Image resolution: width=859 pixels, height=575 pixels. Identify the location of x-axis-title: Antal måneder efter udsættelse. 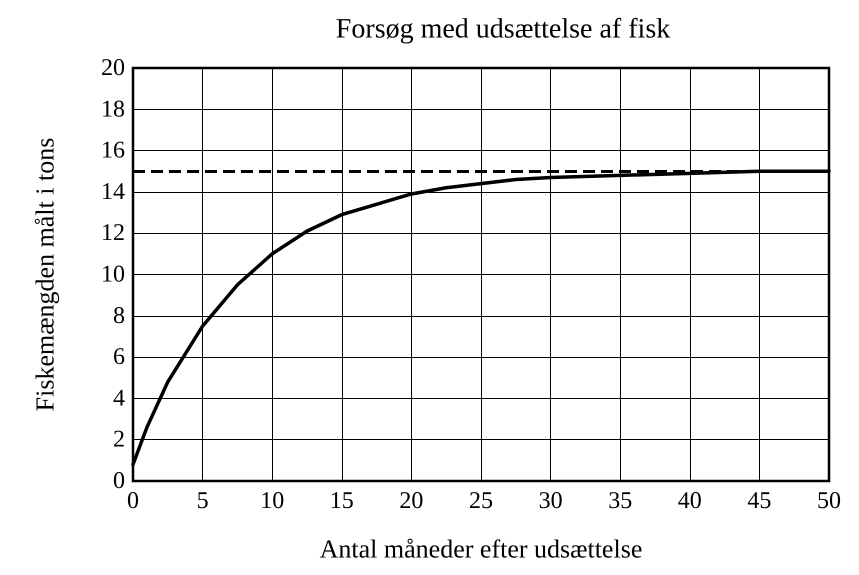
(481, 549).